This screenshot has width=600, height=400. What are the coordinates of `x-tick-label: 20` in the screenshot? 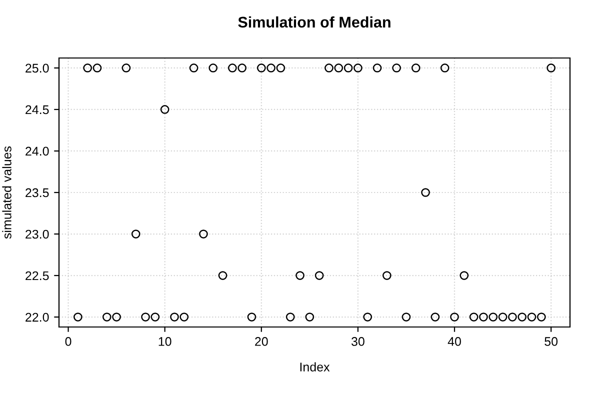 It's located at (261, 341).